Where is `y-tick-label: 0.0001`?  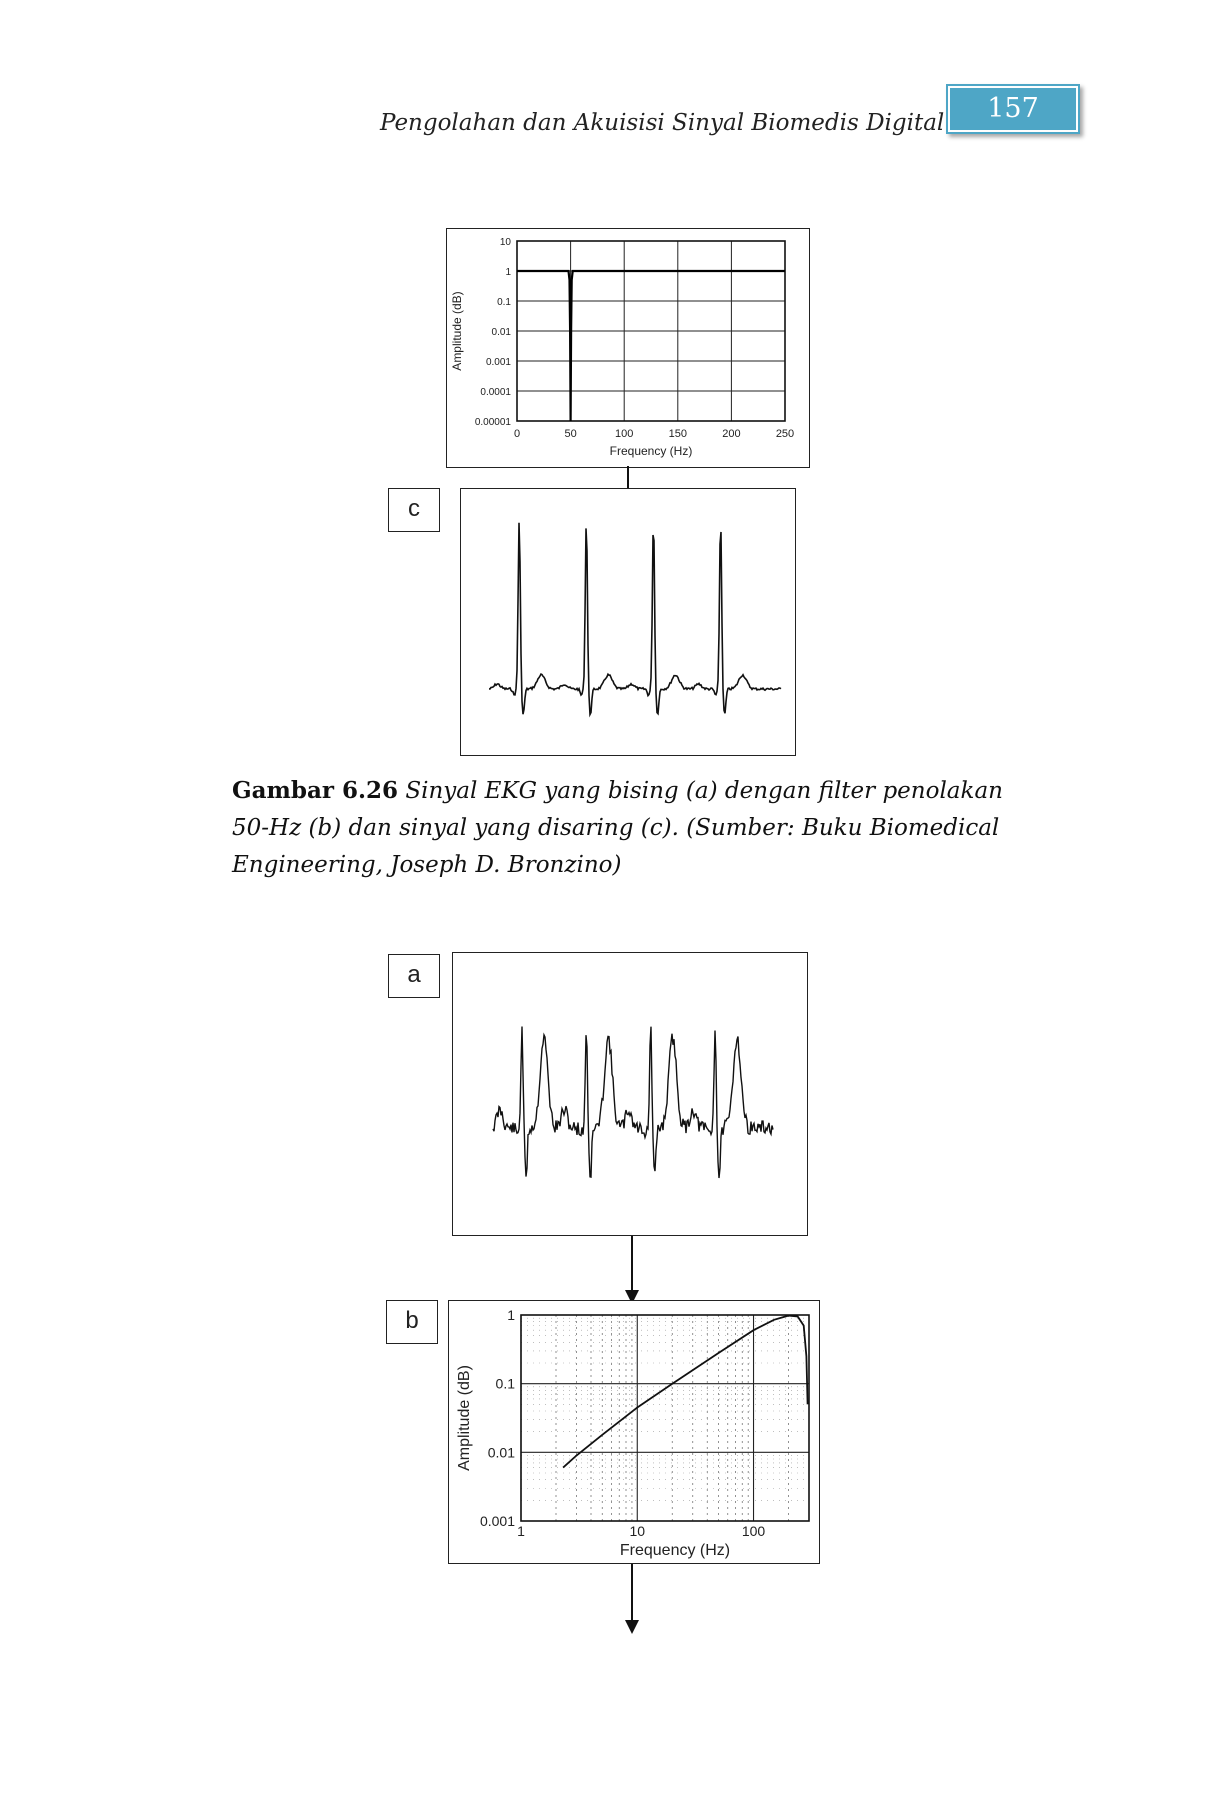 y-tick-label: 0.0001 is located at coordinates (495, 392).